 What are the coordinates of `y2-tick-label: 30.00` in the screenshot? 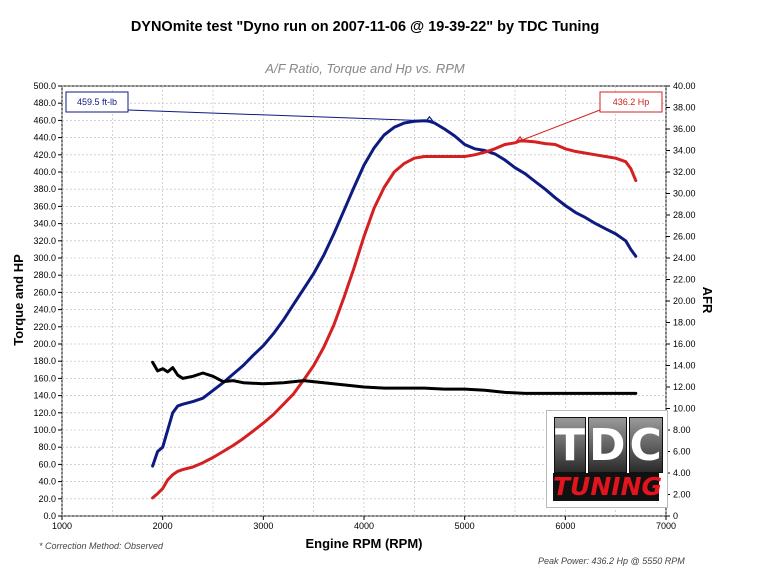 It's located at (684, 194).